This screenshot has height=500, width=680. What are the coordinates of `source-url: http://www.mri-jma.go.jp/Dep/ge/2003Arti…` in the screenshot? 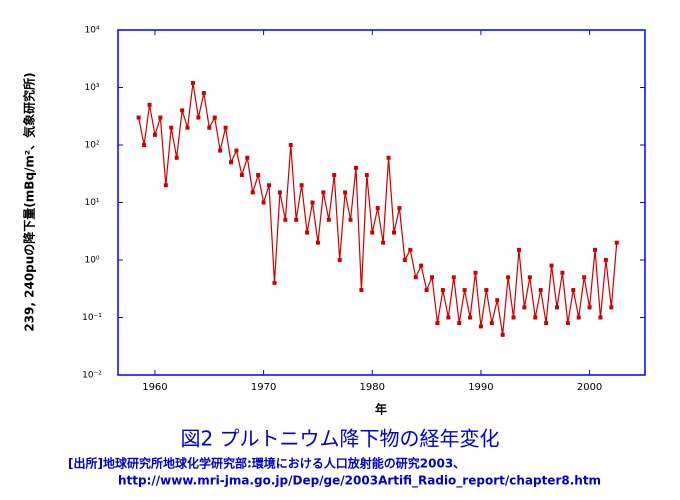 It's located at (359, 481).